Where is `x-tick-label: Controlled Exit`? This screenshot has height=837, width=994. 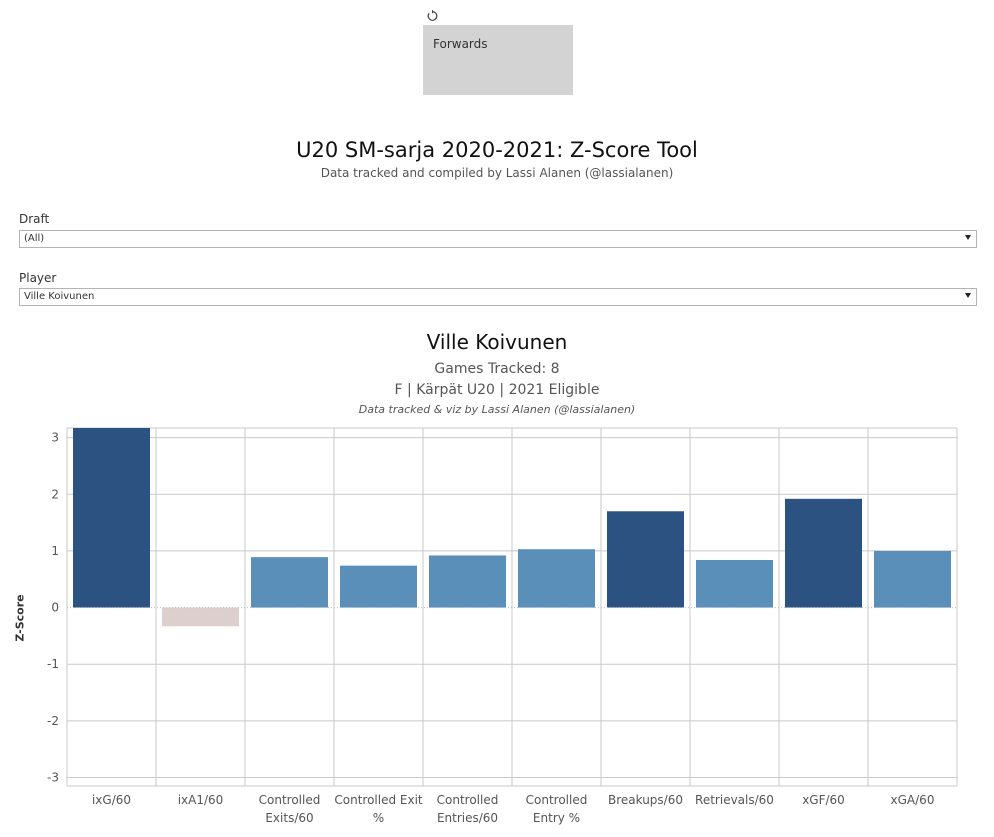 x-tick-label: Controlled Exit is located at coordinates (378, 800).